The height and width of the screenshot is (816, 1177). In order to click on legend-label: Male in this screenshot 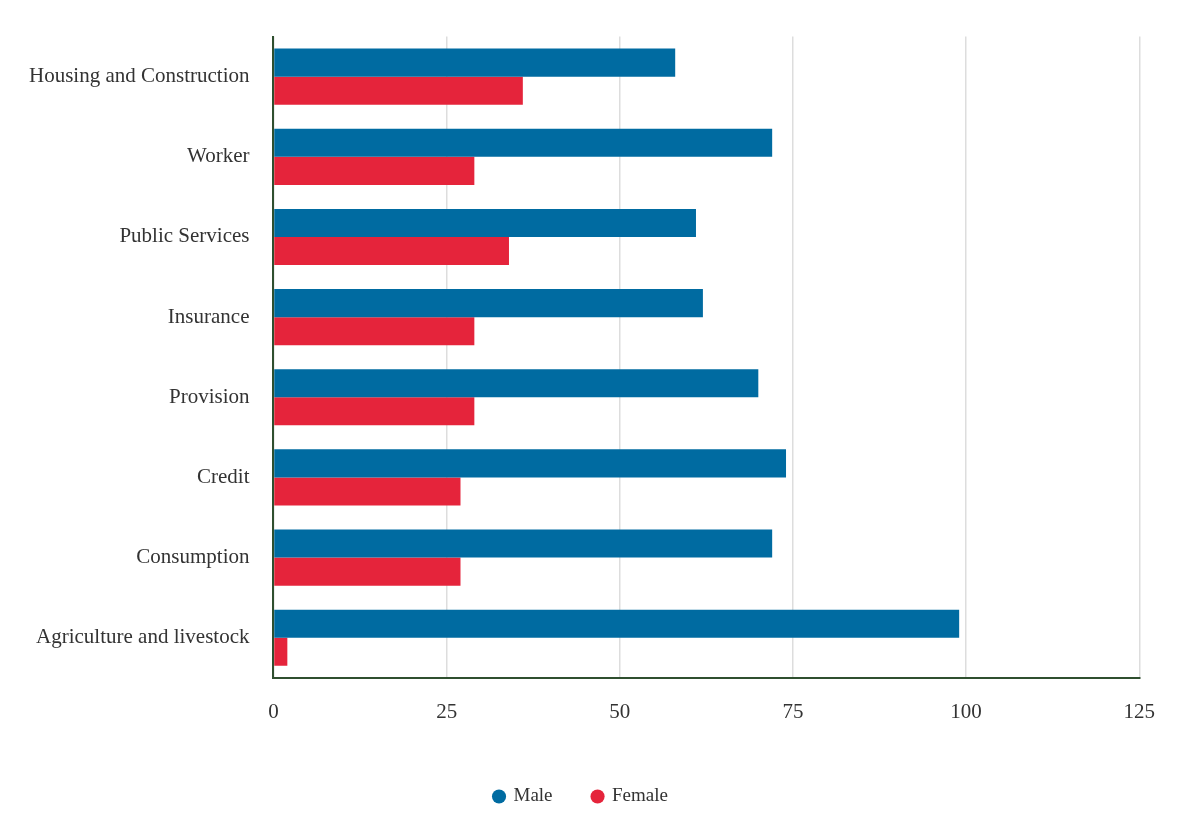, I will do `click(533, 795)`.